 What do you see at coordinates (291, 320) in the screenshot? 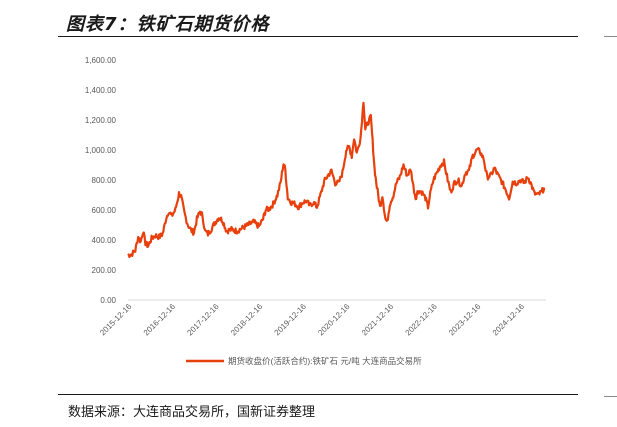
I see `x-tick-label: 2019-12-16` at bounding box center [291, 320].